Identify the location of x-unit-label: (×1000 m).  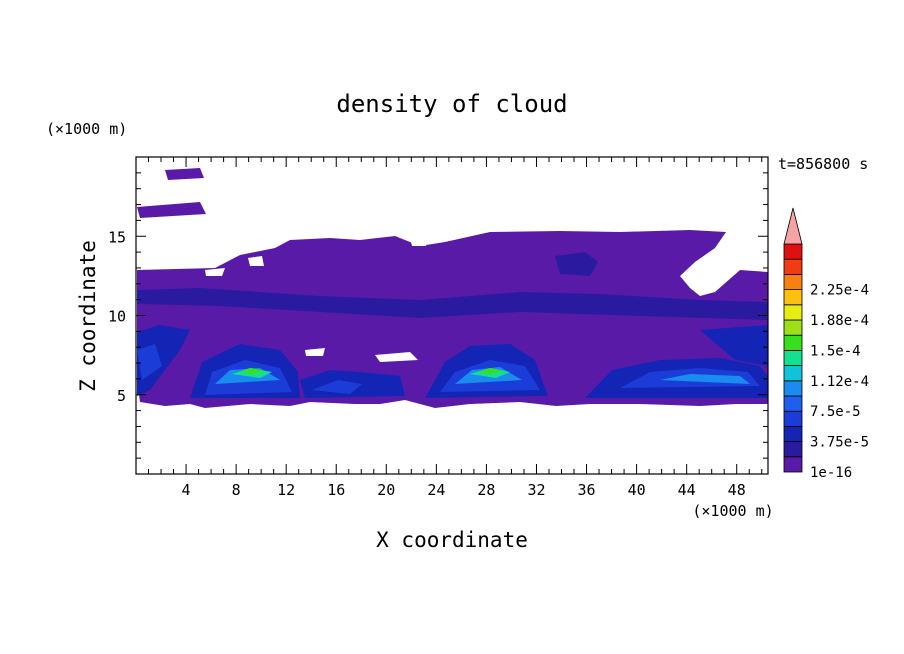
(732, 511).